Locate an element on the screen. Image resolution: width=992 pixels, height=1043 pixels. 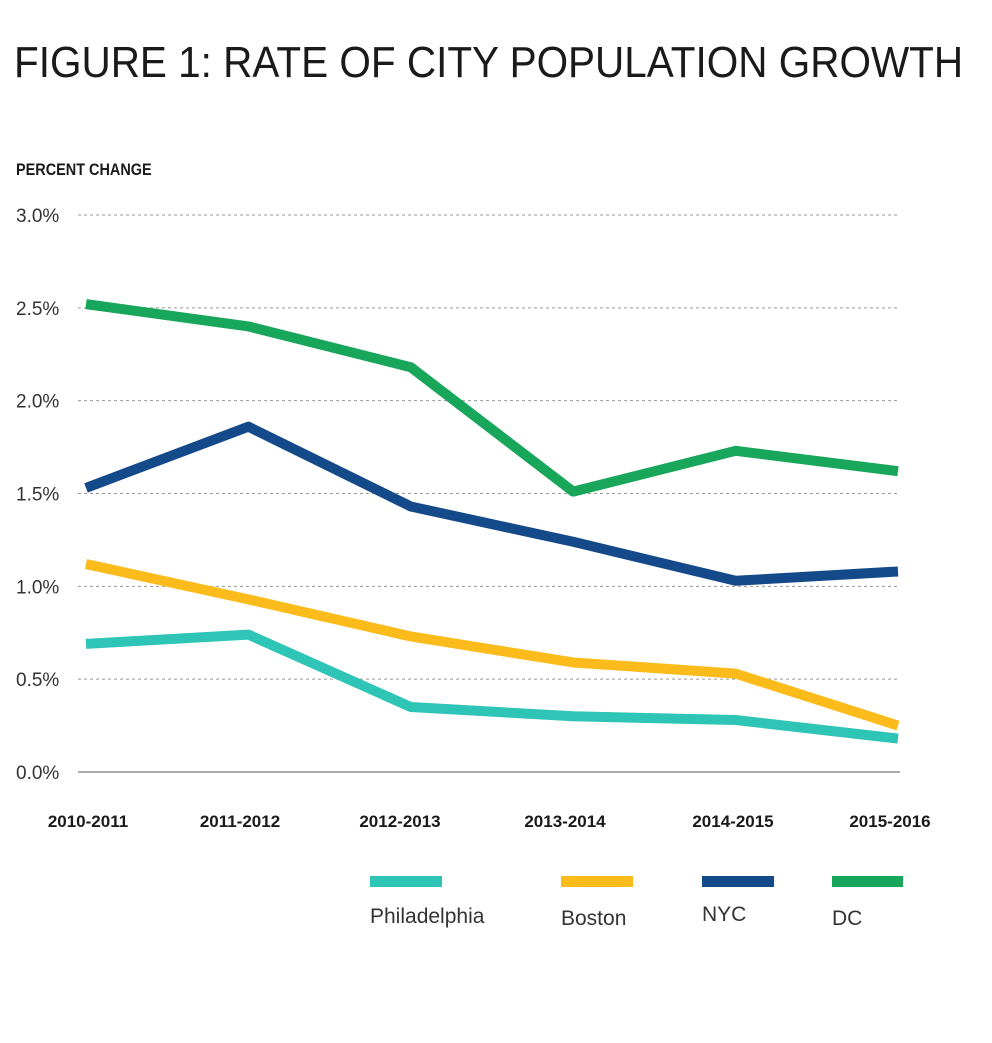
y-tick-labels: 0.0% 0.5% 1.0% 1.5% 2.0% 2.5% 3.0% is located at coordinates (37, 495).